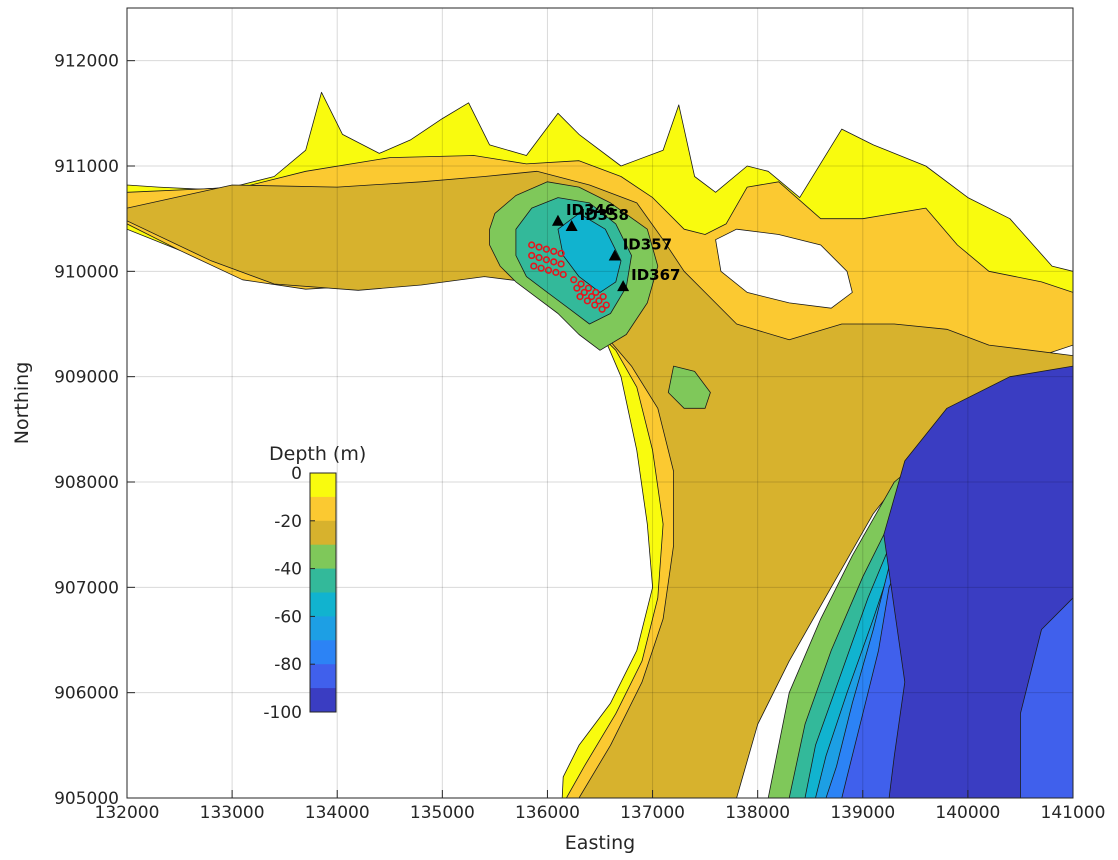 Image resolution: width=1118 pixels, height=860 pixels. Describe the element at coordinates (86, 694) in the screenshot. I see `y-tick-label-1: 906000` at that location.